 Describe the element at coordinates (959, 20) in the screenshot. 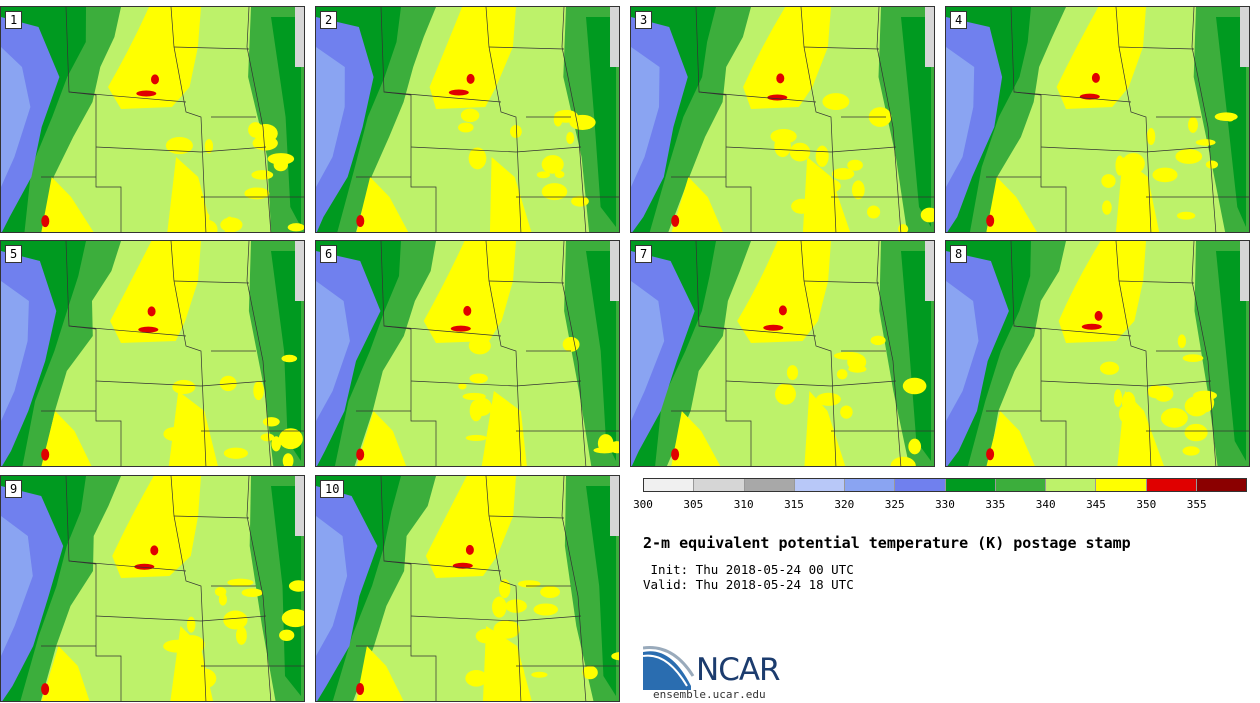

I see `member-number: 4` at that location.